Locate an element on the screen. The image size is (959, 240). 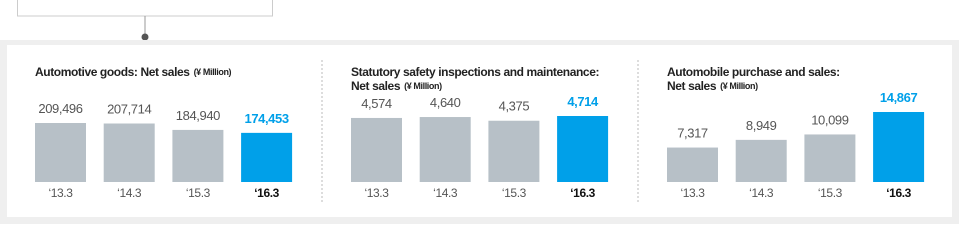
value-label: 4,574 is located at coordinates (376, 103).